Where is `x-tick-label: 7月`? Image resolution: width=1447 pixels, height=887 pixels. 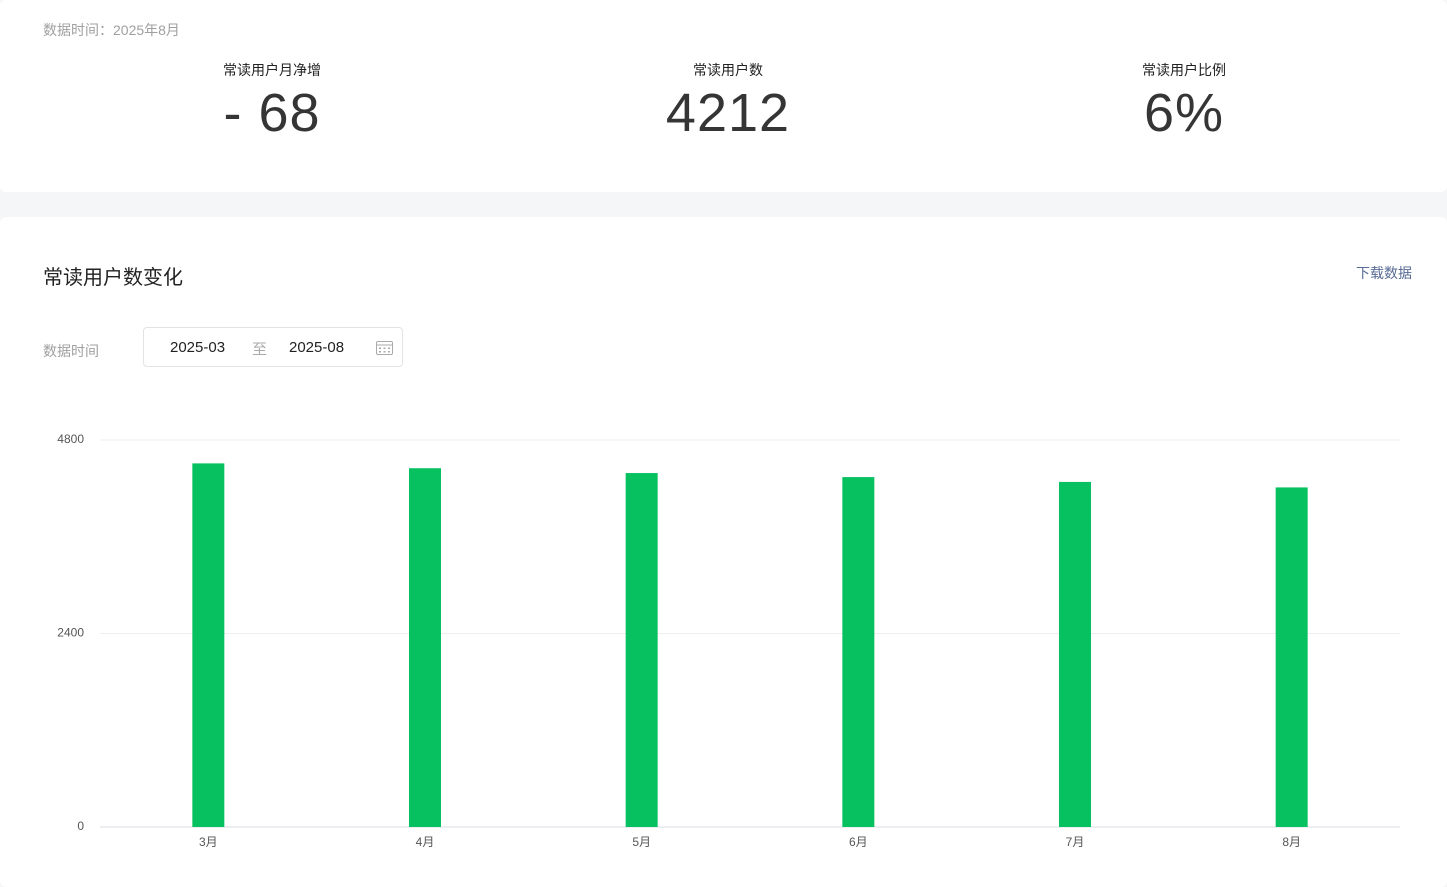
x-tick-label: 7月 is located at coordinates (1075, 842).